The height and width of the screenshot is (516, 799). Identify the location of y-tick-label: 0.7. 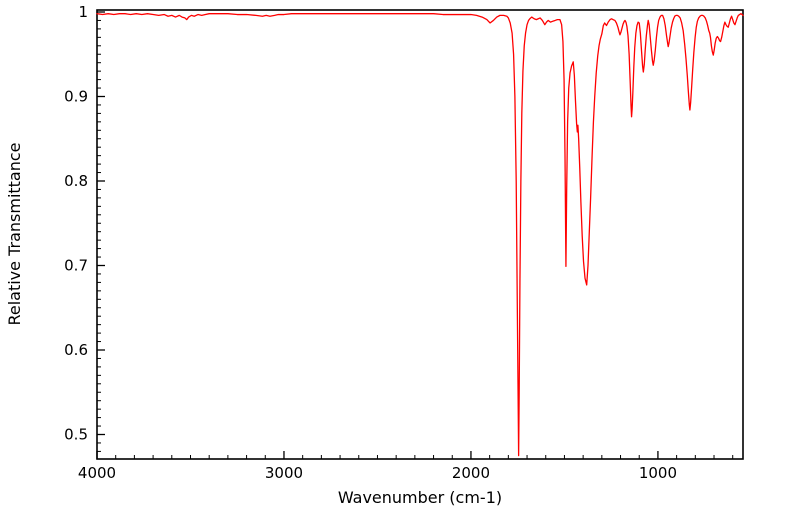
(76, 266).